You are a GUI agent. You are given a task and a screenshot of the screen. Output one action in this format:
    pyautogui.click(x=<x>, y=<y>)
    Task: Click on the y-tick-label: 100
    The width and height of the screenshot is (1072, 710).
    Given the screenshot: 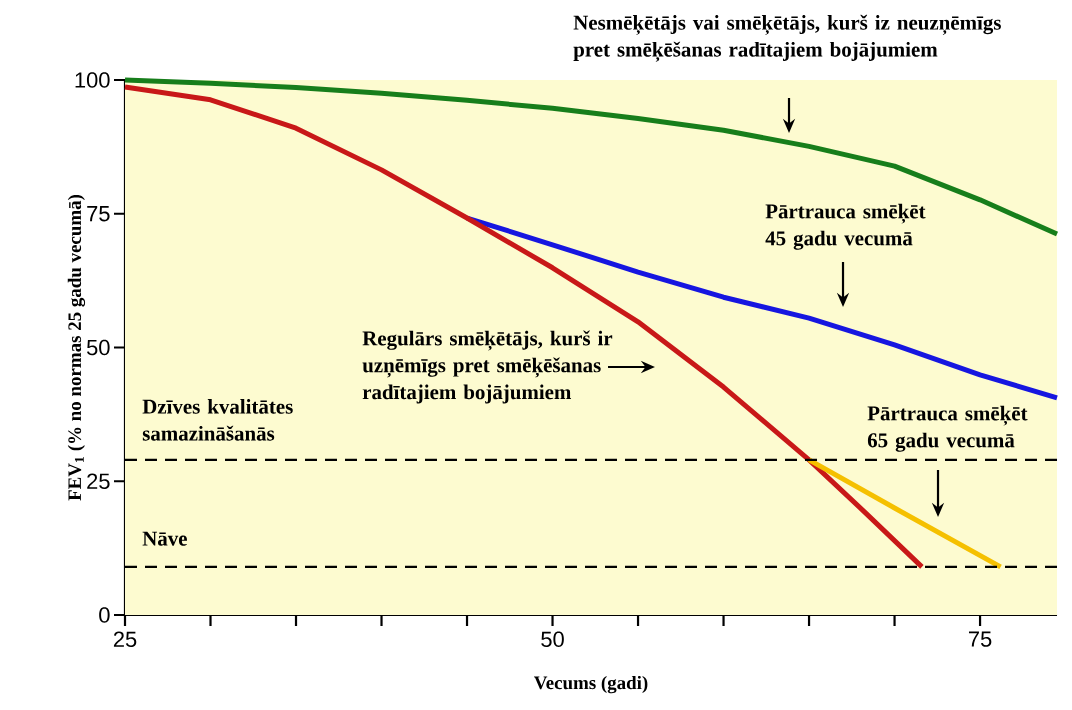 What is the action you would take?
    pyautogui.click(x=92, y=80)
    